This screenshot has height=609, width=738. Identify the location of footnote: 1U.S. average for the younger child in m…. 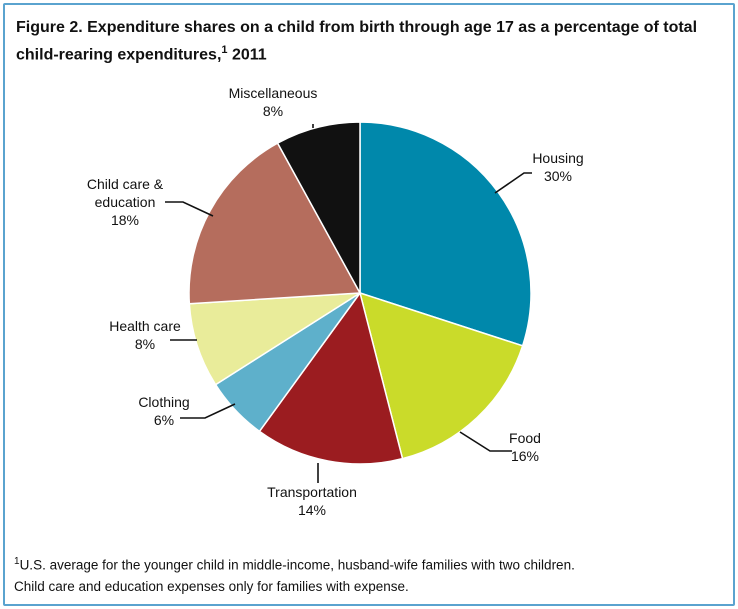
(364, 574).